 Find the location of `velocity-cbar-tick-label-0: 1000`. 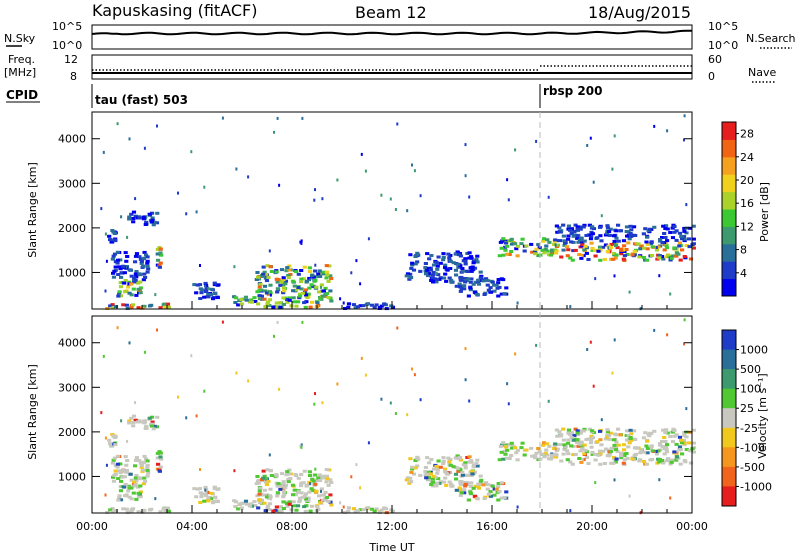

velocity-cbar-tick-label-0: 1000 is located at coordinates (754, 350).